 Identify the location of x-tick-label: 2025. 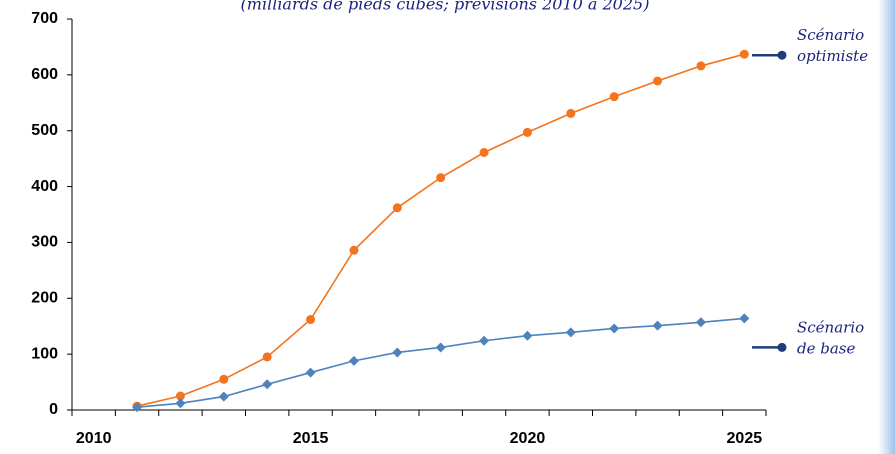
(745, 438).